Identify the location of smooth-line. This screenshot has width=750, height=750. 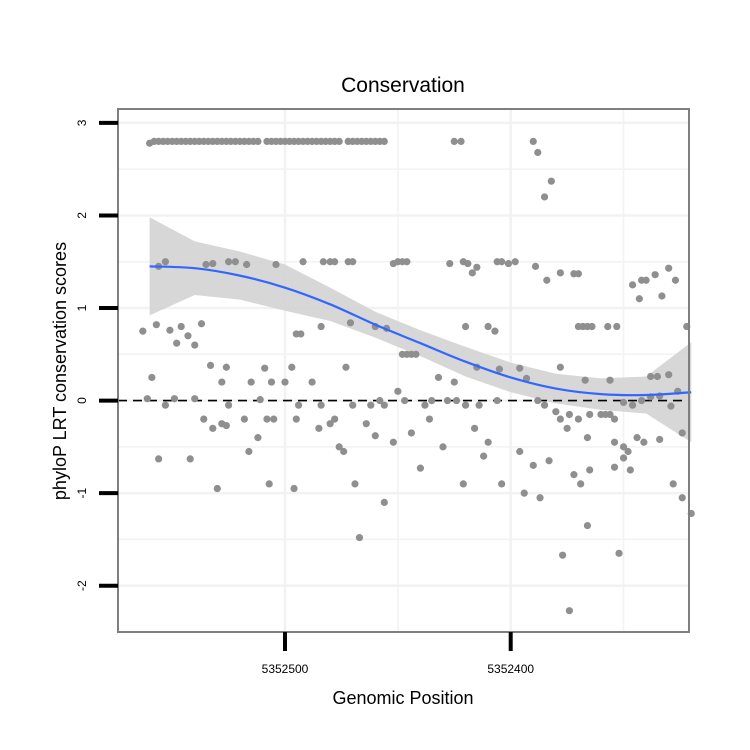
(420, 331).